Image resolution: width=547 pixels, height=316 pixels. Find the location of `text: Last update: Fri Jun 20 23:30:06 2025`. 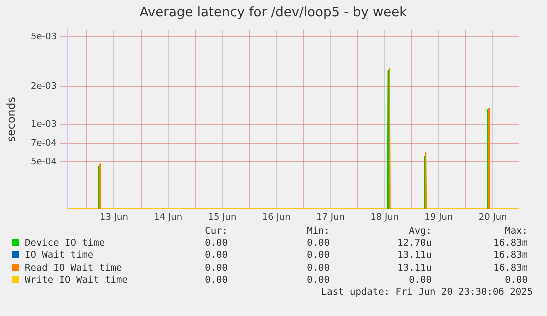

text: Last update: Fri Jun 20 23:30:06 2025 is located at coordinates (427, 292).